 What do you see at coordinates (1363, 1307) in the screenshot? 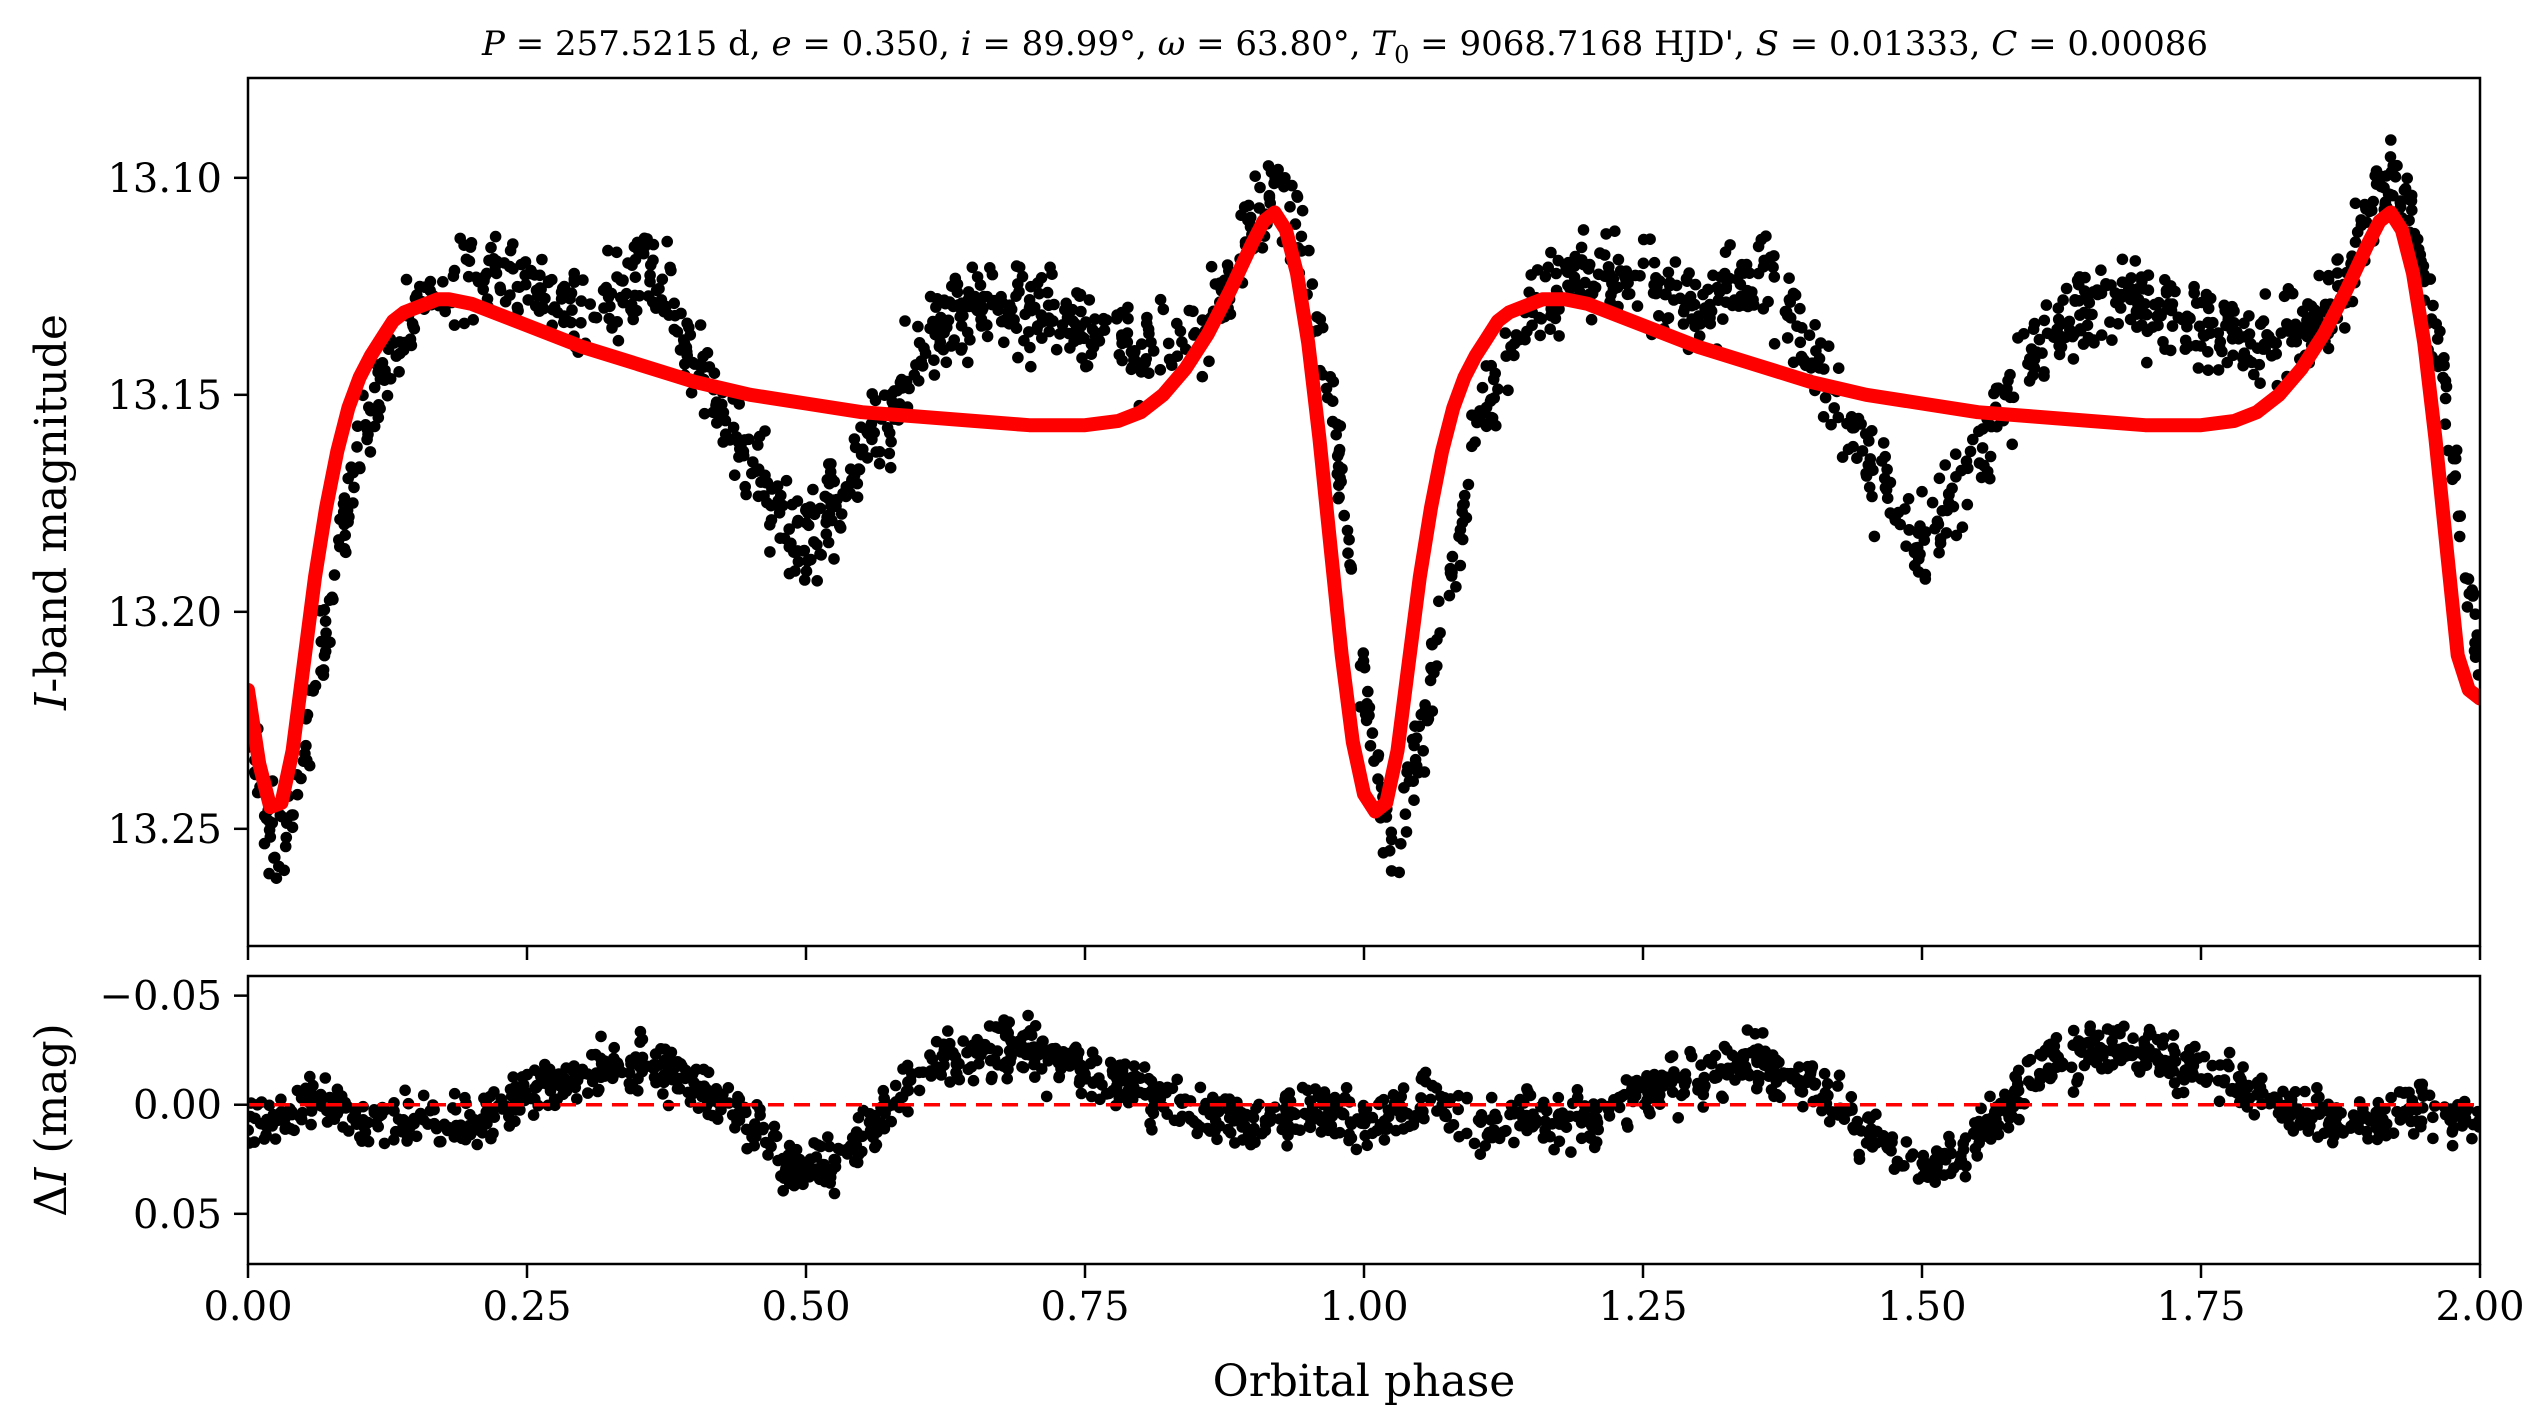
I see `x-tick-label: 1.00` at bounding box center [1363, 1307].